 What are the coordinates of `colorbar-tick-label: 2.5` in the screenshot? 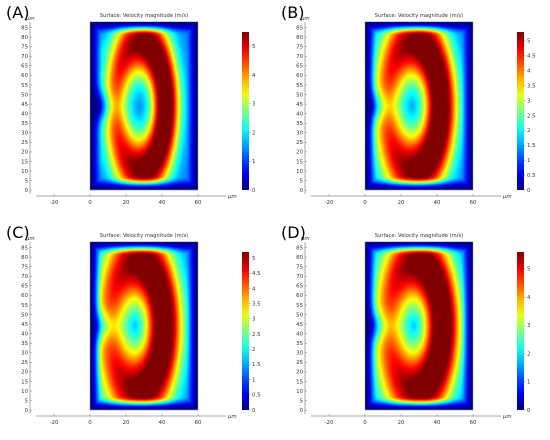 It's located at (531, 116).